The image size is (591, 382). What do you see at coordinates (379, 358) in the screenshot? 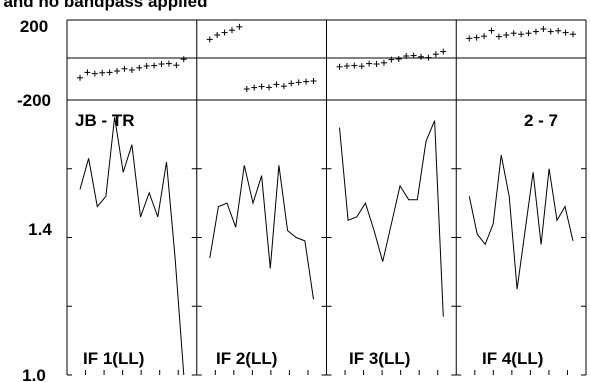
I see `panel-label-if3: IF 3(LL)` at bounding box center [379, 358].